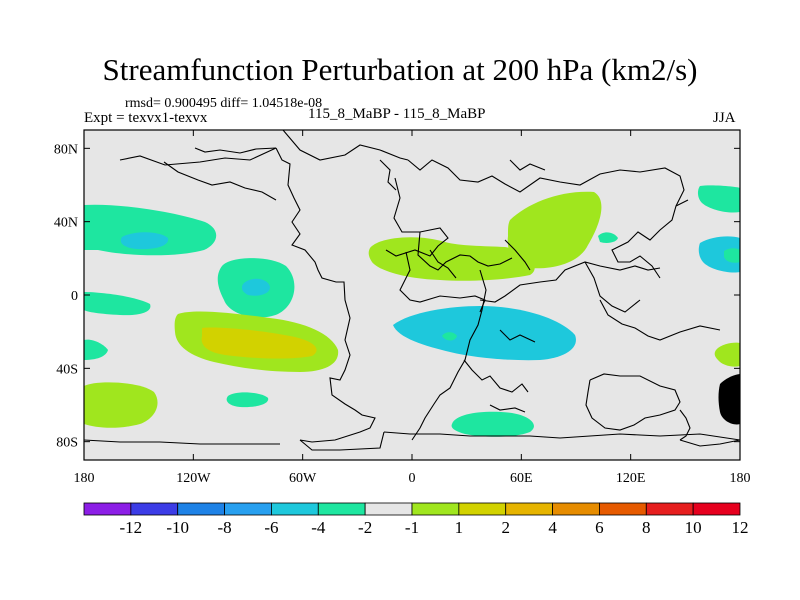  I want to click on colorbar-label: -2, so click(365, 527).